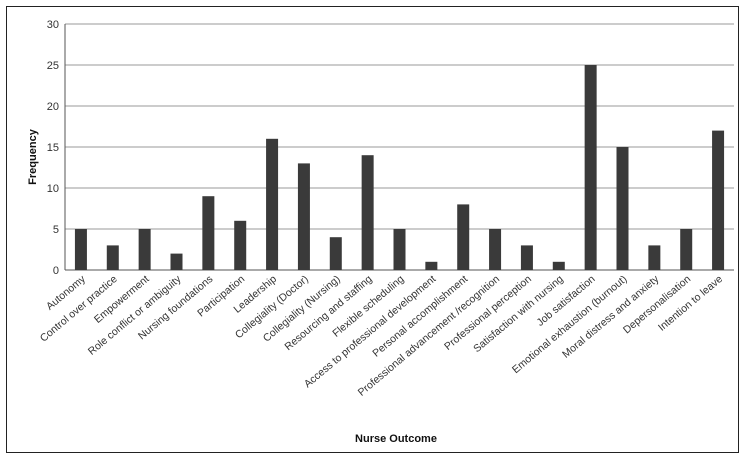 The height and width of the screenshot is (459, 747). I want to click on y-axis-title: Frequency, so click(33, 156).